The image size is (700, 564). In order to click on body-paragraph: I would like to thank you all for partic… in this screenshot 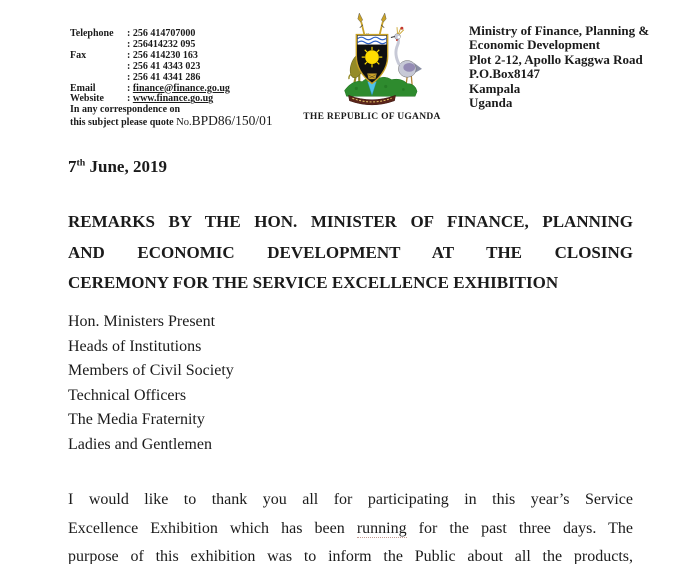, I will do `click(350, 525)`.